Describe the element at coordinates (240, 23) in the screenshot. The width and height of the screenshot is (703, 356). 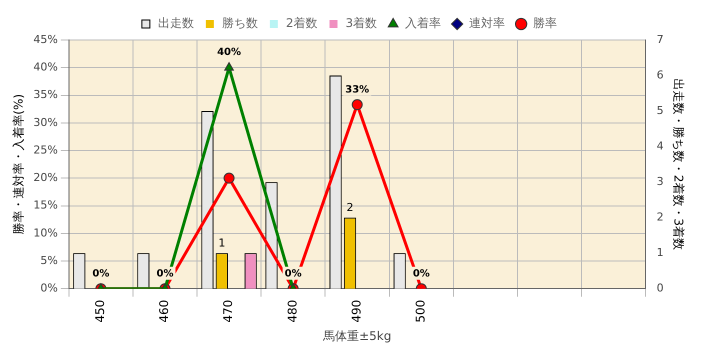
I see `legend-label: 勝ち数` at that location.